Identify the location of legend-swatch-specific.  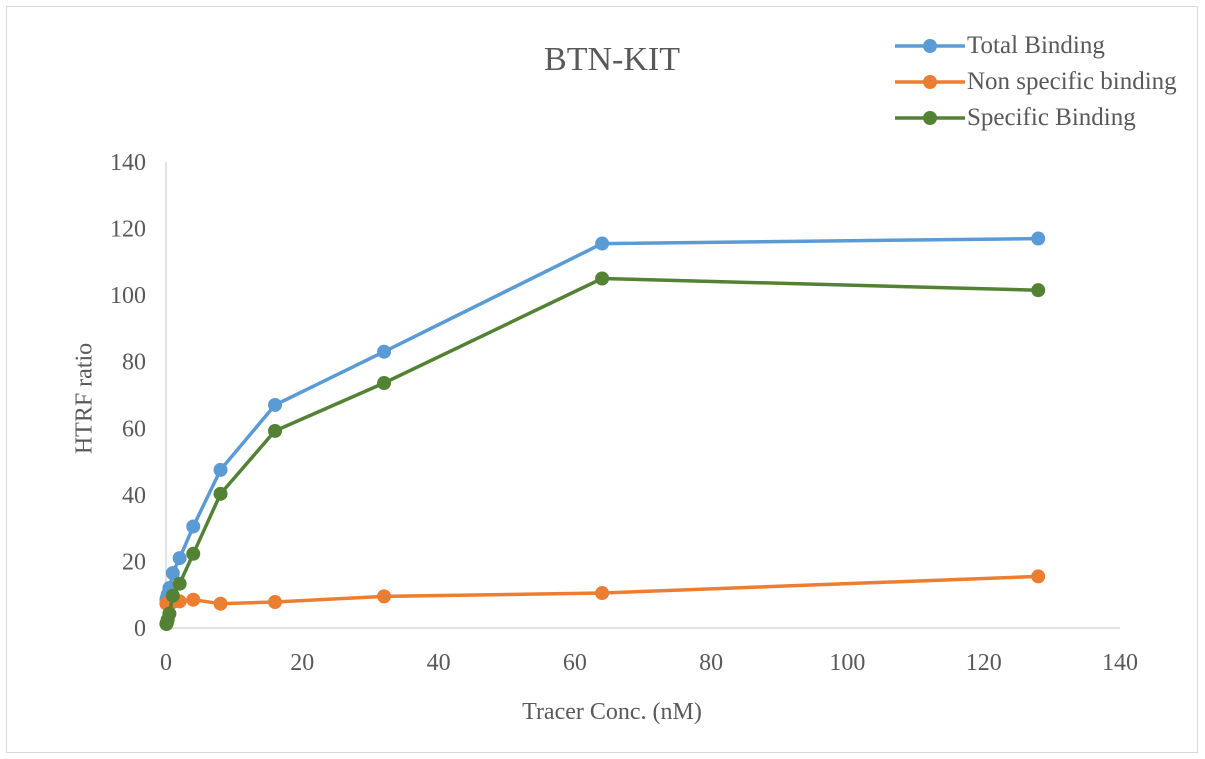
(930, 118).